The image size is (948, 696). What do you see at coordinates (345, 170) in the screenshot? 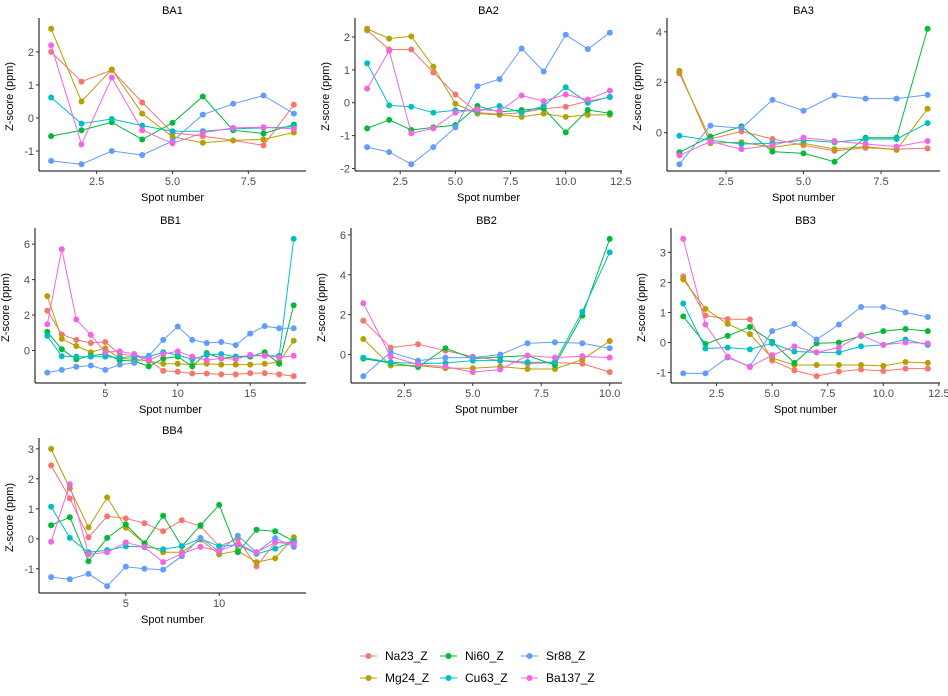
I see `y-tick-label: -2` at bounding box center [345, 170].